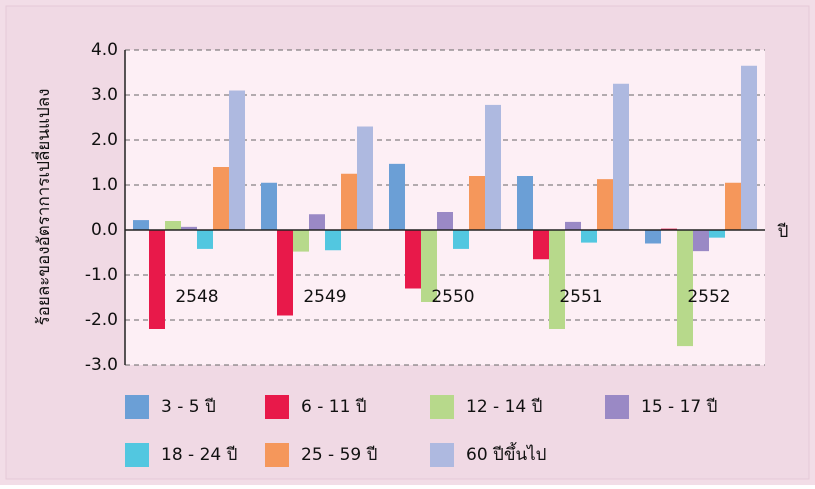 The width and height of the screenshot is (815, 489). Describe the element at coordinates (199, 455) in the screenshot. I see `legend-label: 18 - 24 ปี` at that location.